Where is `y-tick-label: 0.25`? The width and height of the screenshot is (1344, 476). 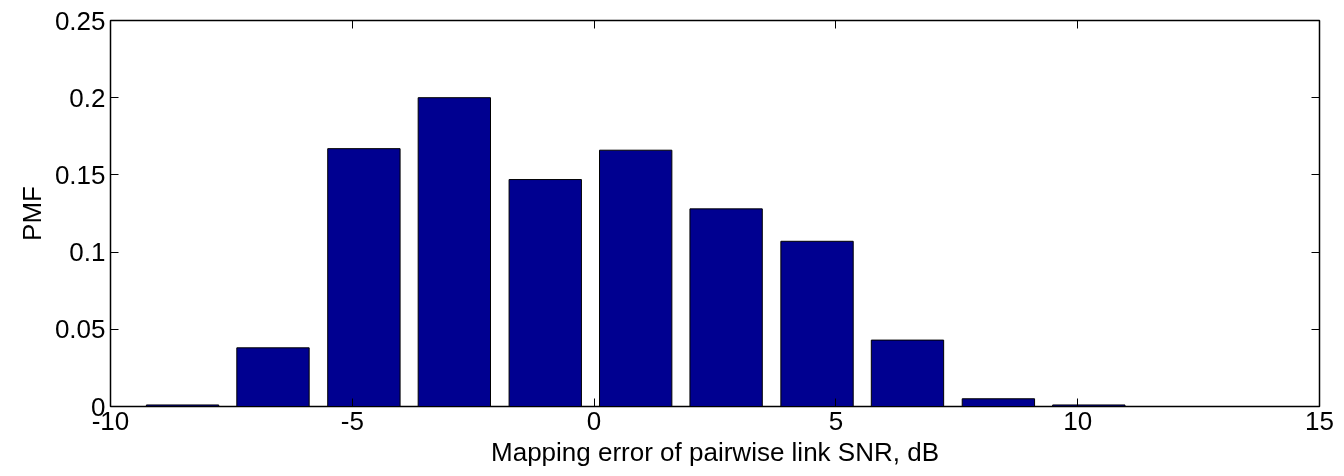
y-tick-label: 0.25 is located at coordinates (80, 20).